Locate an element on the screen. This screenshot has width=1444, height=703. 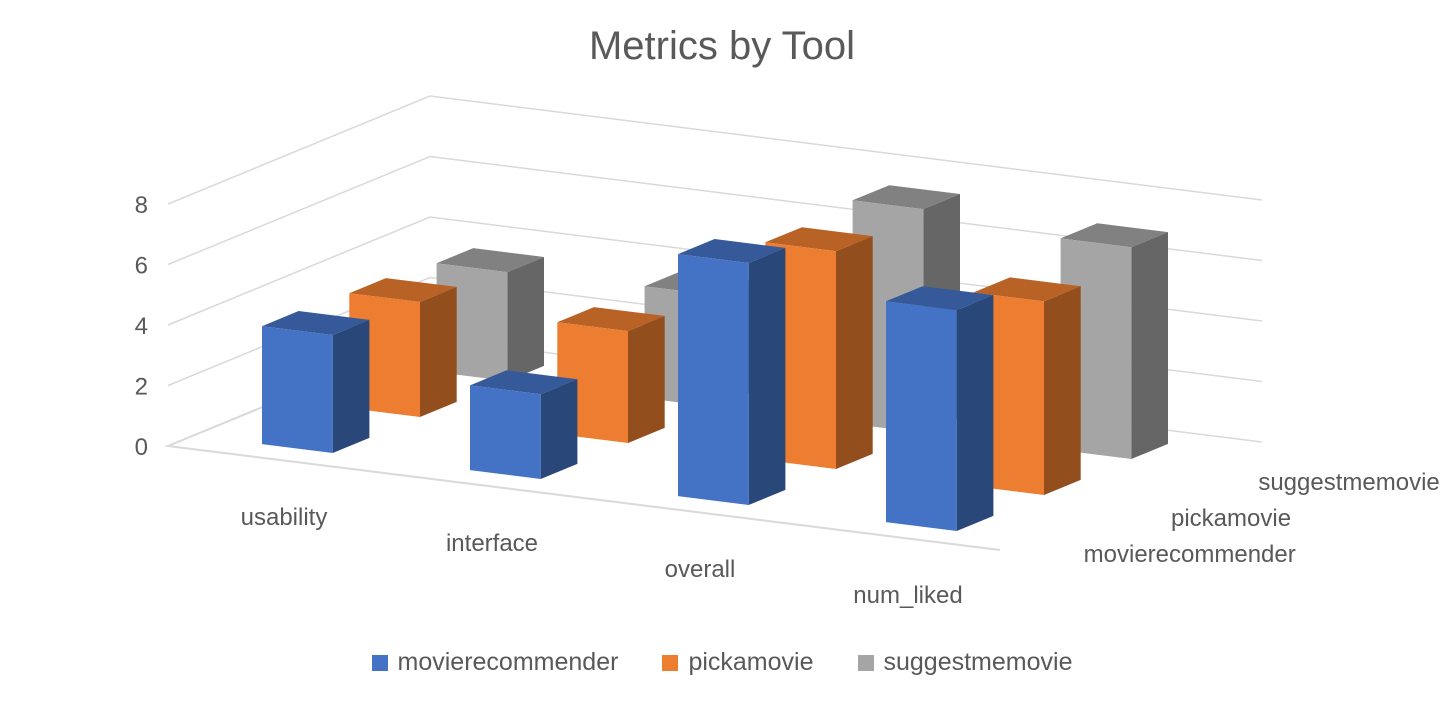
legend-item-suggestmemovie: suggestmemovie is located at coordinates (965, 662).